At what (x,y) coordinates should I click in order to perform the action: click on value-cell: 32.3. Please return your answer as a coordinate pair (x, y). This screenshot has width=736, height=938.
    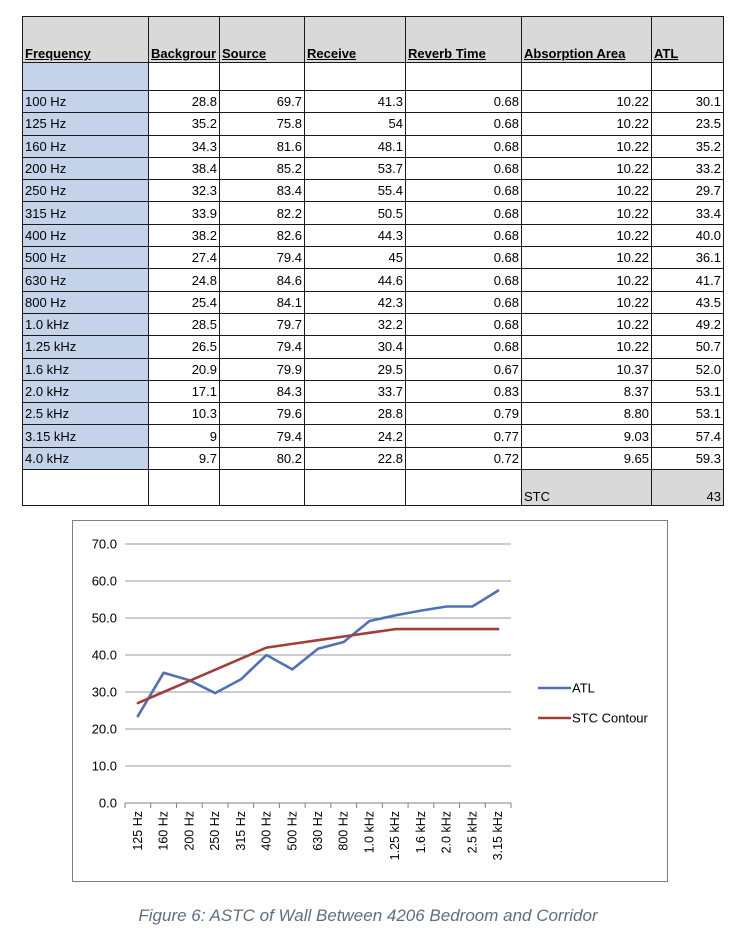
    Looking at the image, I should click on (184, 191).